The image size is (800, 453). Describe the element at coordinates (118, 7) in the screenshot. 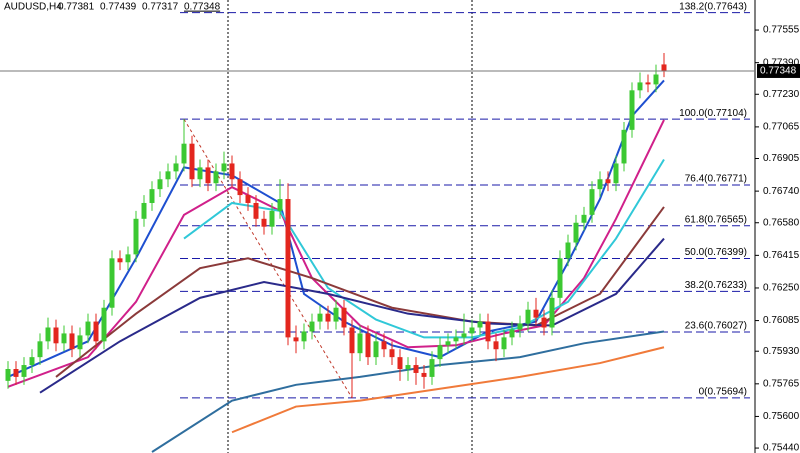

I see `header-value: 0.77439` at that location.